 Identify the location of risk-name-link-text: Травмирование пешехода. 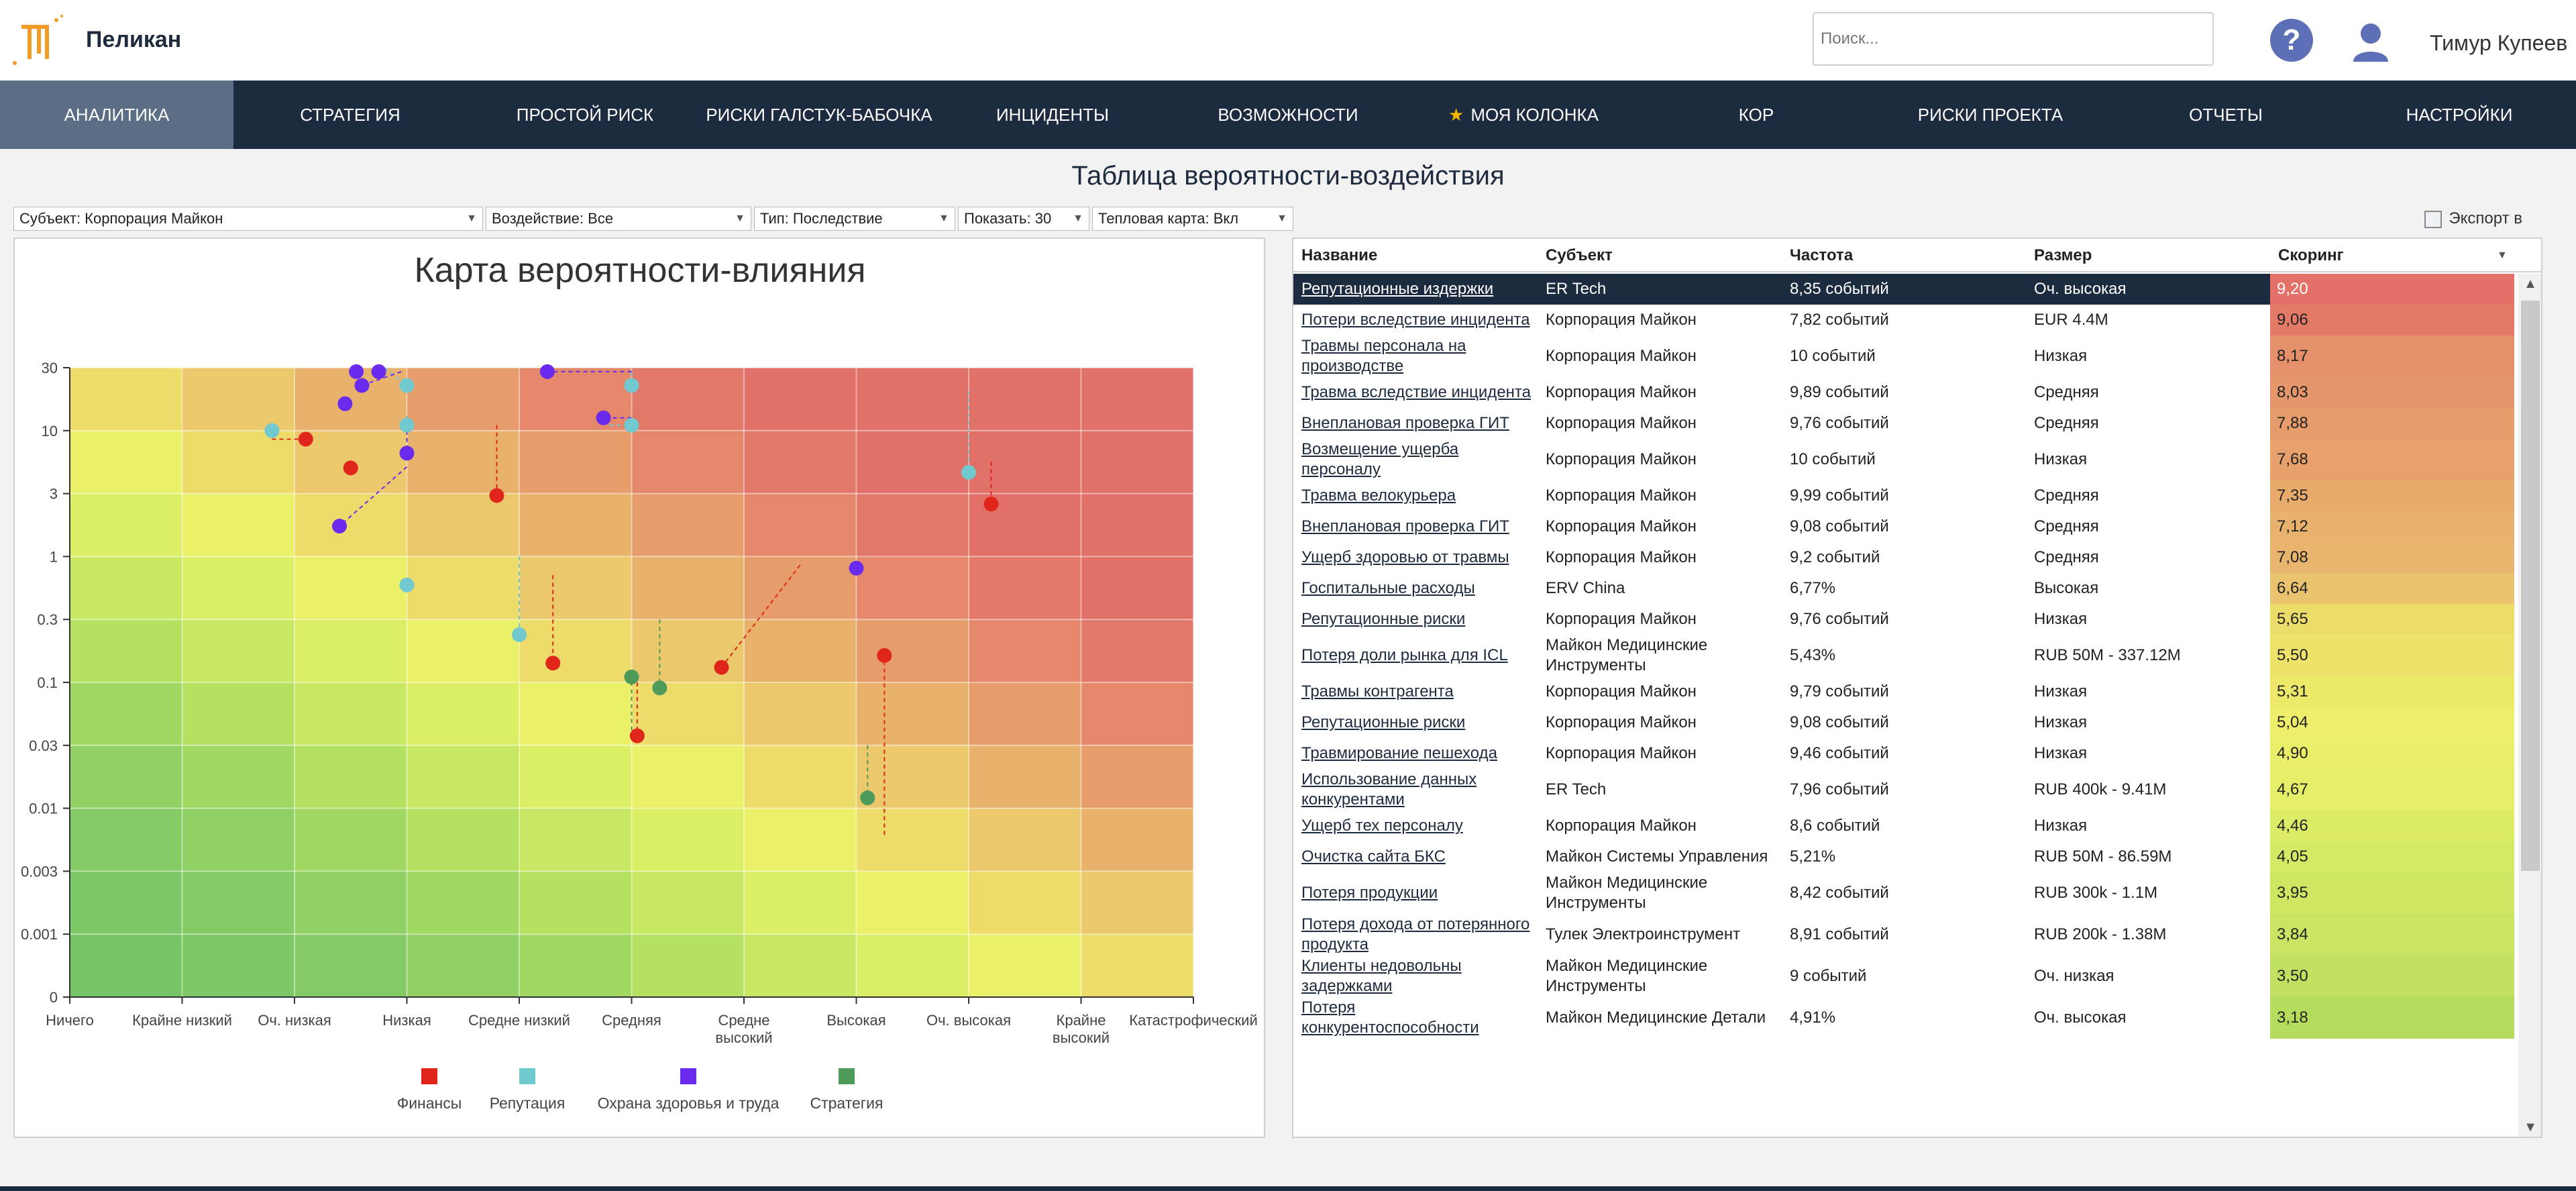
(1399, 753).